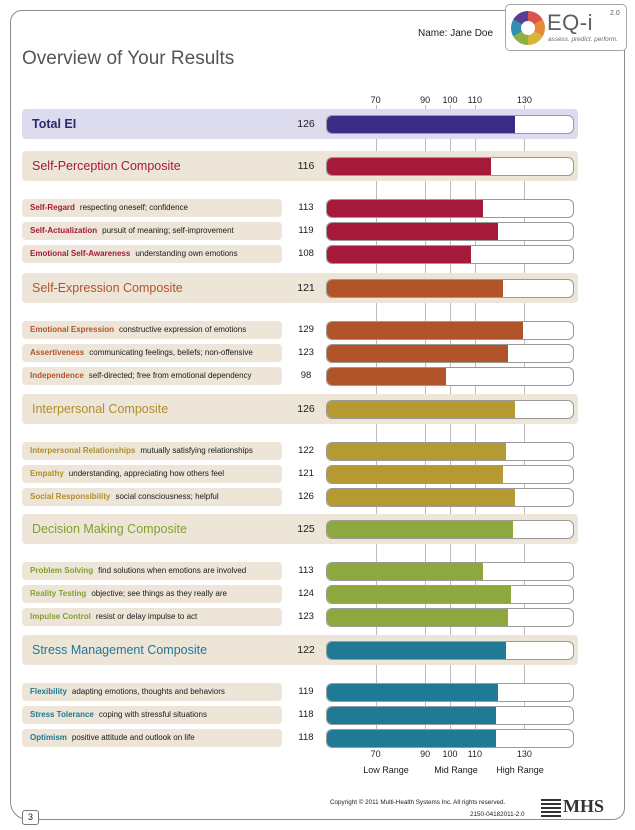  I want to click on subscale-description: understanding own emotions, so click(186, 253).